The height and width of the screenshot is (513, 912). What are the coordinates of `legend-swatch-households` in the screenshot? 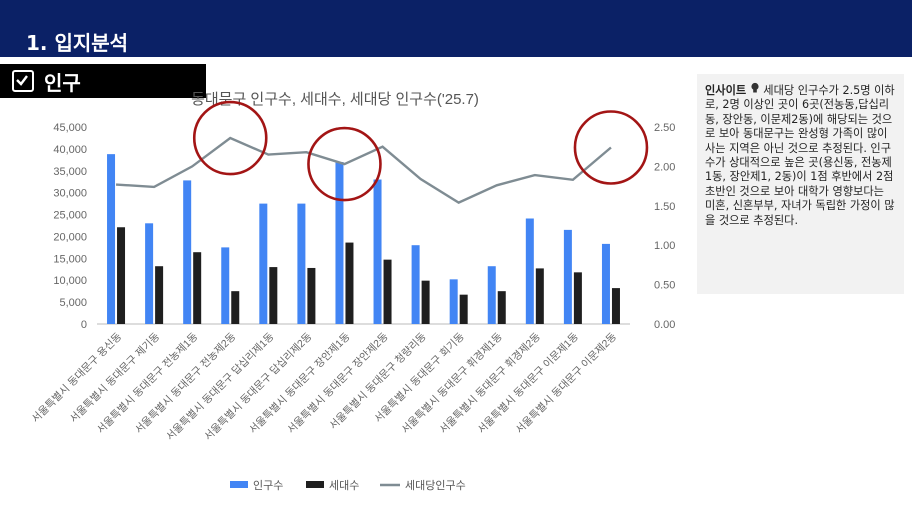 It's located at (315, 484).